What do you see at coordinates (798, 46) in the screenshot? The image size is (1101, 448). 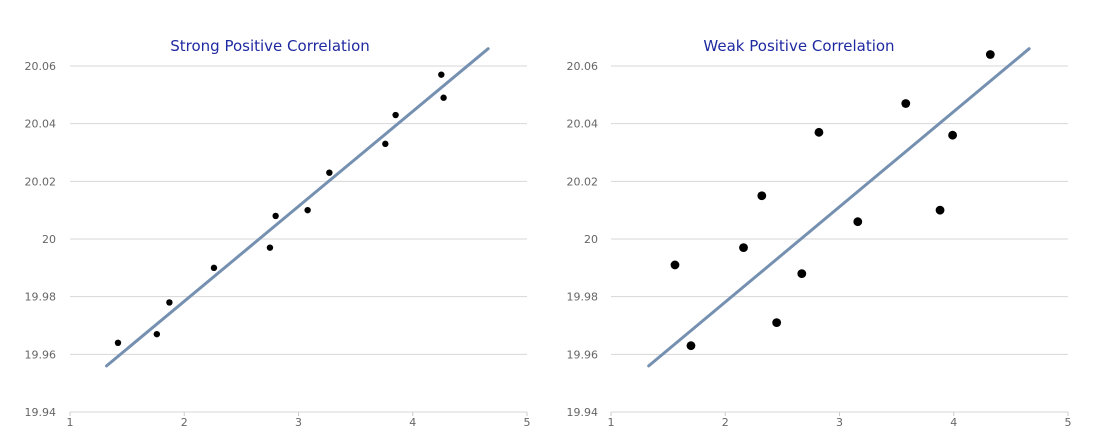 I see `chart-title: Weak Positive Correlation` at bounding box center [798, 46].